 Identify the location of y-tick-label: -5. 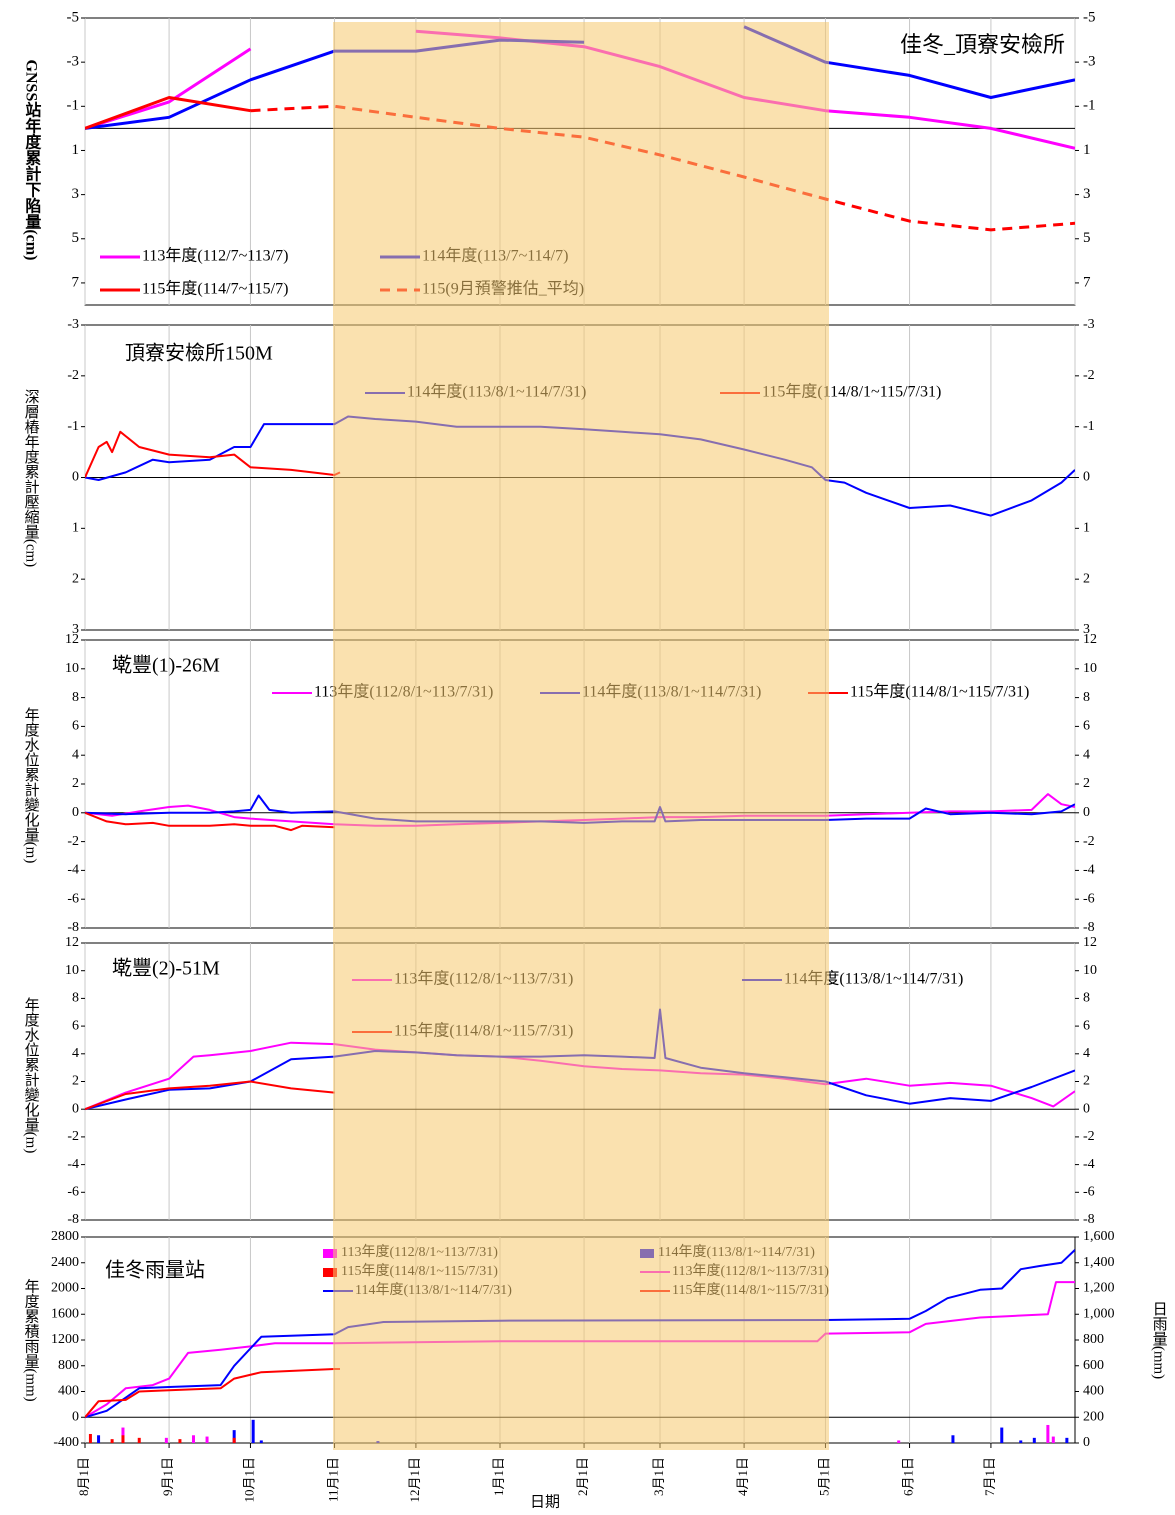
(73, 17).